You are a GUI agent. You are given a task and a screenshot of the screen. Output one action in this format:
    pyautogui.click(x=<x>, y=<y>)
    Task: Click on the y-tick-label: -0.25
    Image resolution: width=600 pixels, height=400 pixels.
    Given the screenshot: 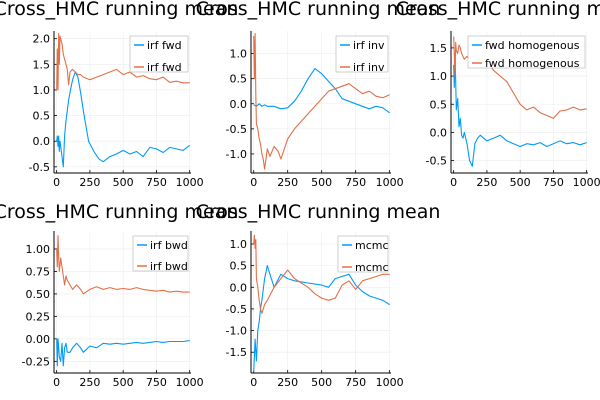 What is the action you would take?
    pyautogui.click(x=36, y=361)
    